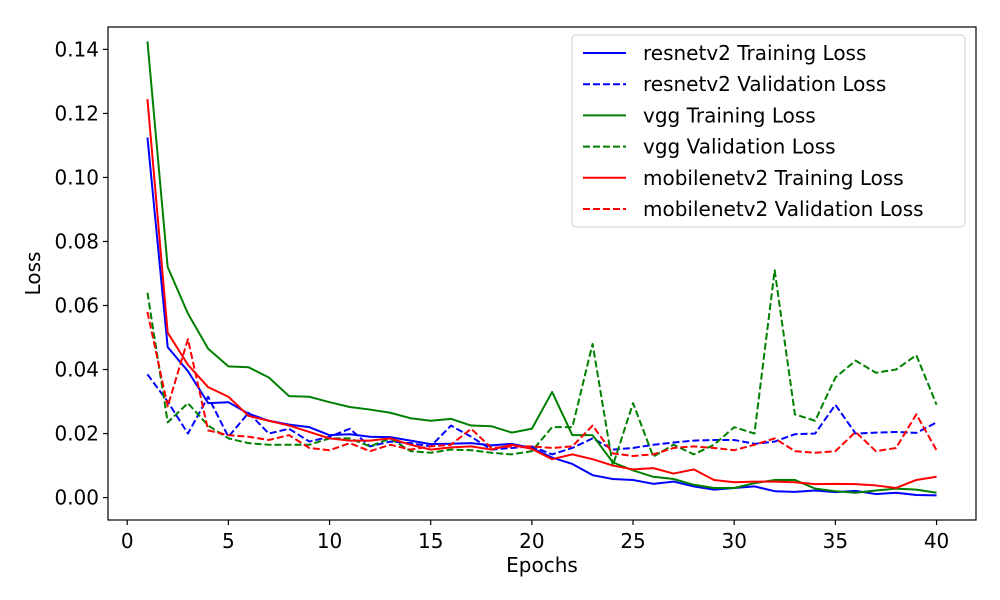  I want to click on y-tick-label: 0.14, so click(76, 49).